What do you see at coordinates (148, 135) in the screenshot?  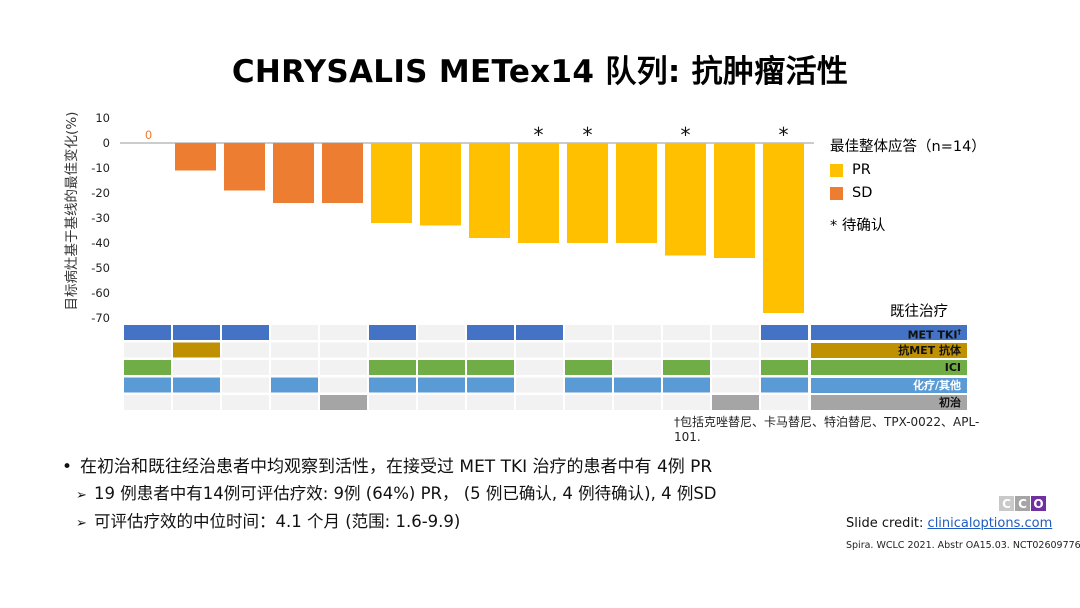 I see `bar-value-label: 0` at bounding box center [148, 135].